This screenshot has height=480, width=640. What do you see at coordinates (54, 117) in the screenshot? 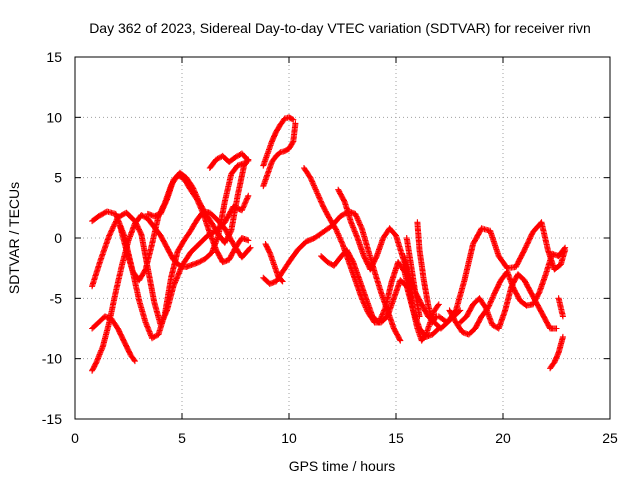
I see `y-tick-label: 10` at bounding box center [54, 117].